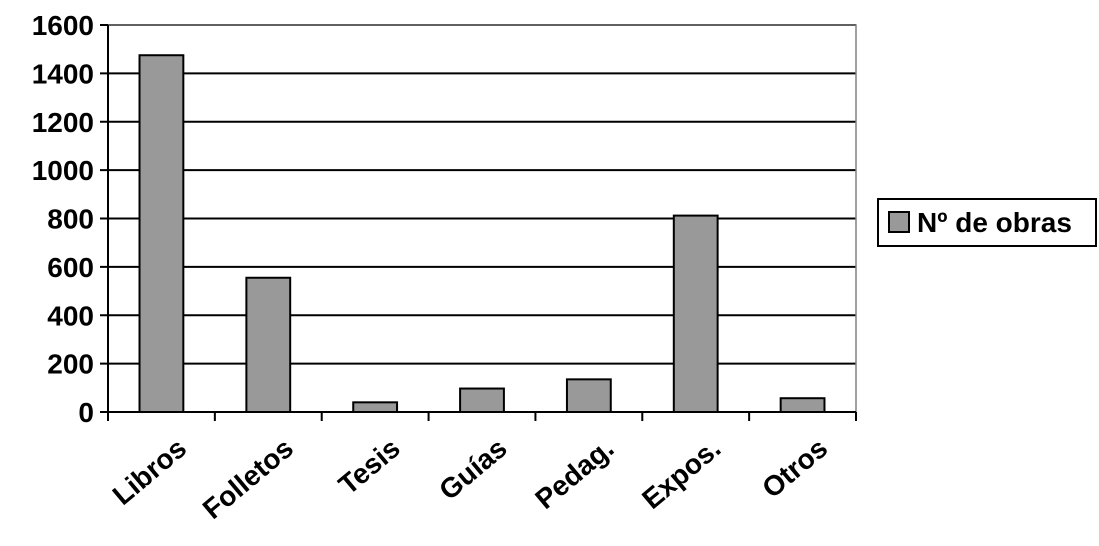  Describe the element at coordinates (696, 314) in the screenshot. I see `bar-expos` at that location.